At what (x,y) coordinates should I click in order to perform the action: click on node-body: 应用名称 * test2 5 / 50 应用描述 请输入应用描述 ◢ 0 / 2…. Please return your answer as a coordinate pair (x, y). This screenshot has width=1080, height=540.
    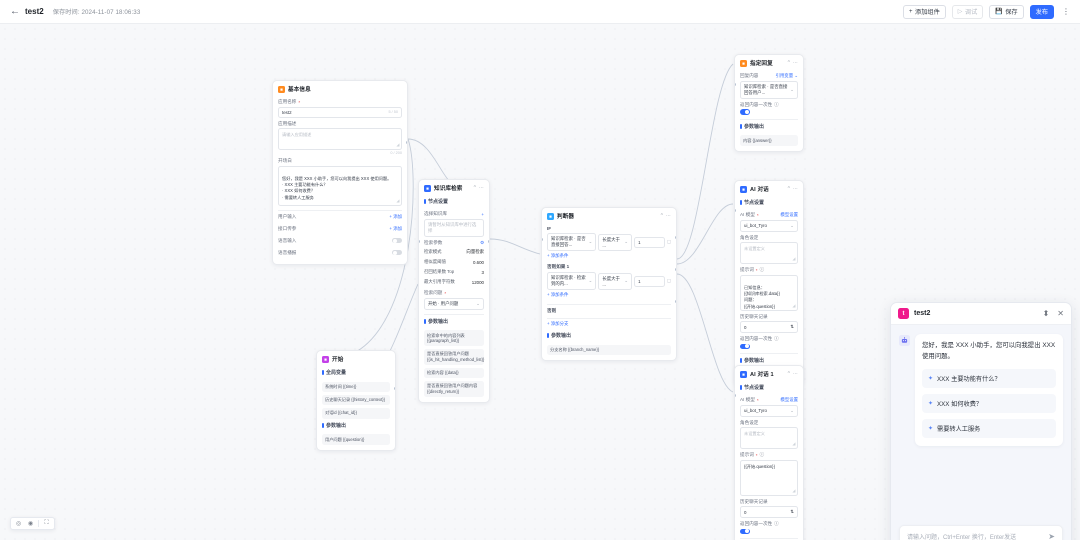
    Looking at the image, I should click on (340, 181).